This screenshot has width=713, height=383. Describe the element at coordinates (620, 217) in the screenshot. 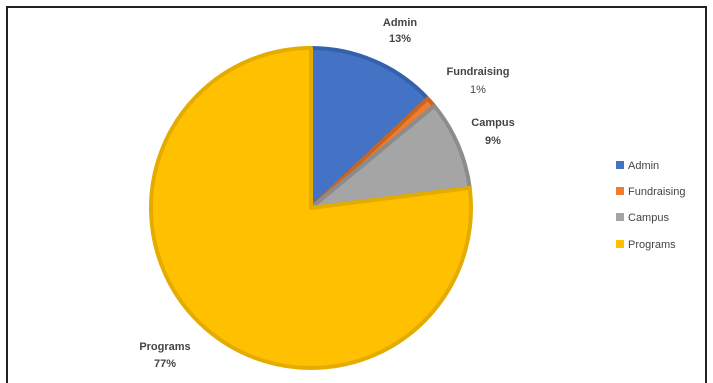

I see `legend-swatch-campus` at that location.